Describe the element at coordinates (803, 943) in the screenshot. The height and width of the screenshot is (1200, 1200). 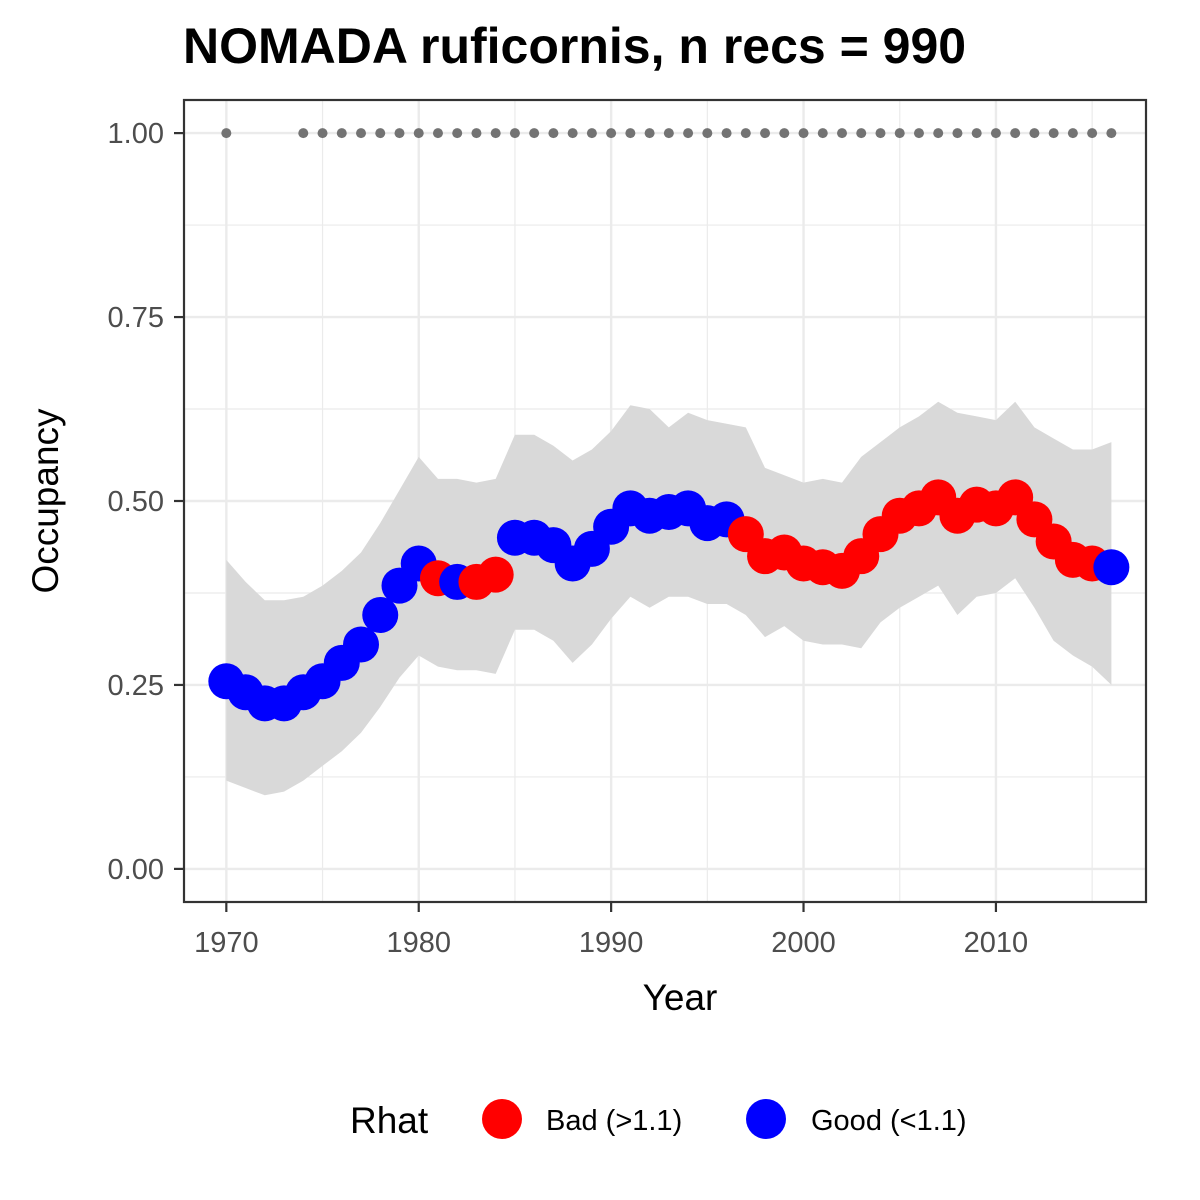
I see `x-tick-label: 2000` at that location.